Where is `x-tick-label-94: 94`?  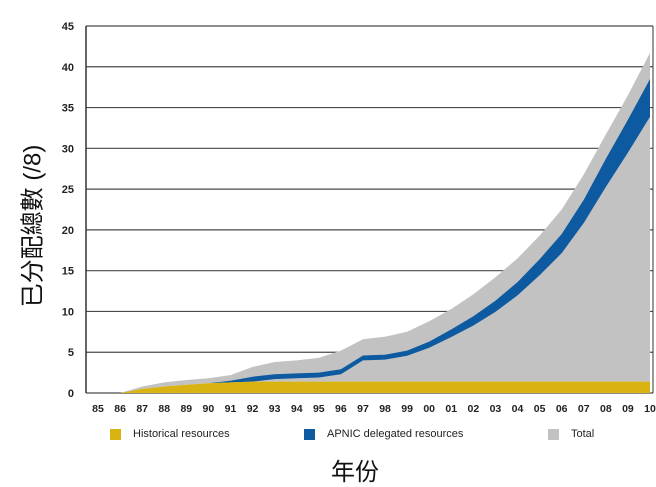
x-tick-label-94: 94 is located at coordinates (297, 409).